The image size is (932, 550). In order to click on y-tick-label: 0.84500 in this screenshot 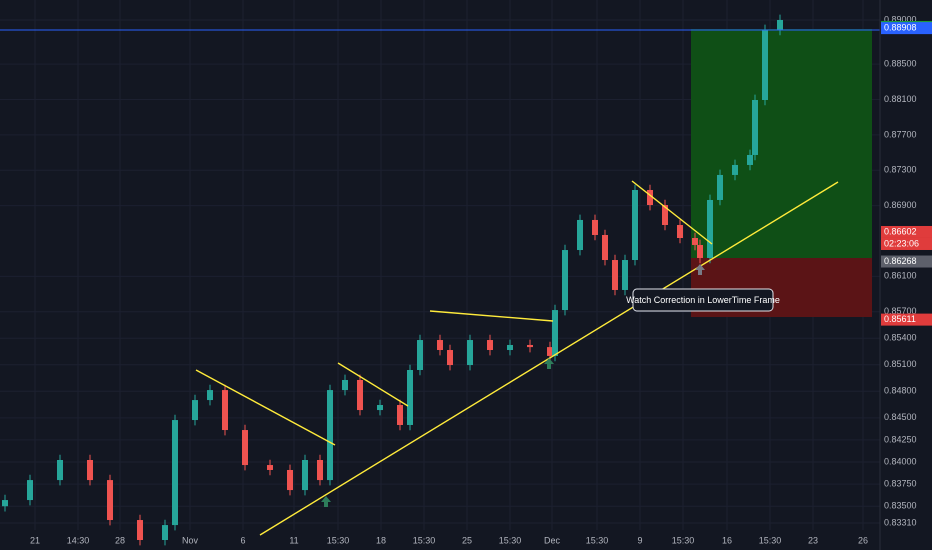, I will do `click(900, 417)`.